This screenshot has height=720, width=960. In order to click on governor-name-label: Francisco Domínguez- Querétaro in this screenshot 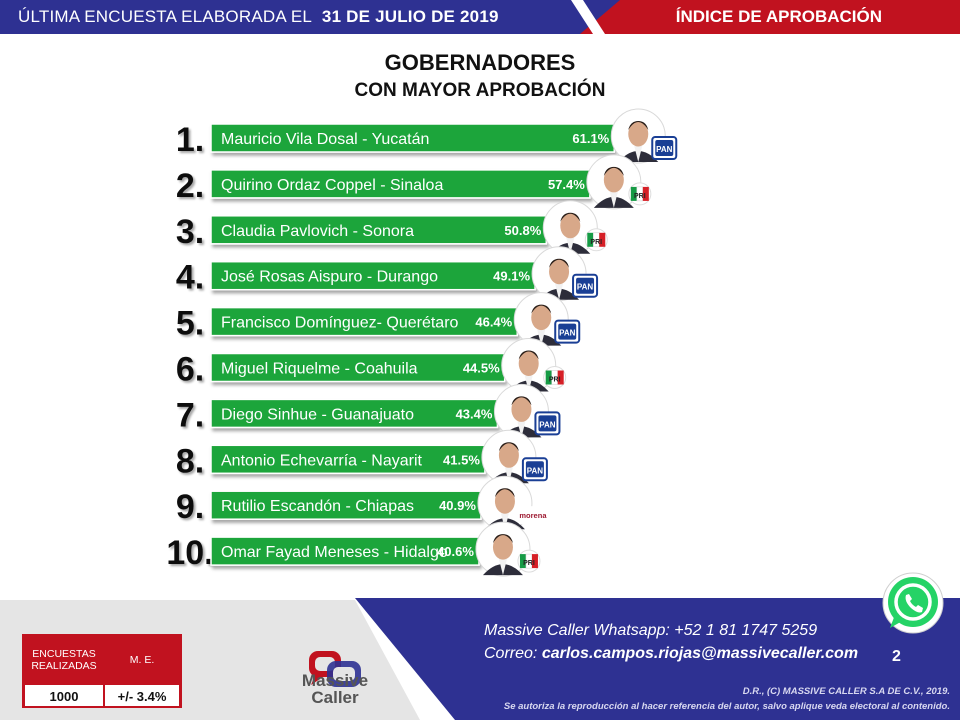, I will do `click(340, 323)`.